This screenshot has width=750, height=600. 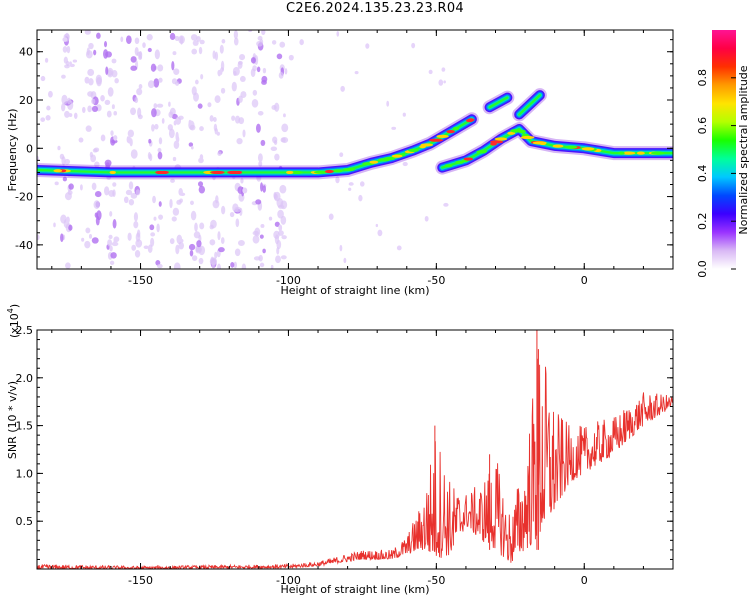 What do you see at coordinates (375, 8) in the screenshot?
I see `chart-title: C2E6.2024.135.23.23.R04` at bounding box center [375, 8].